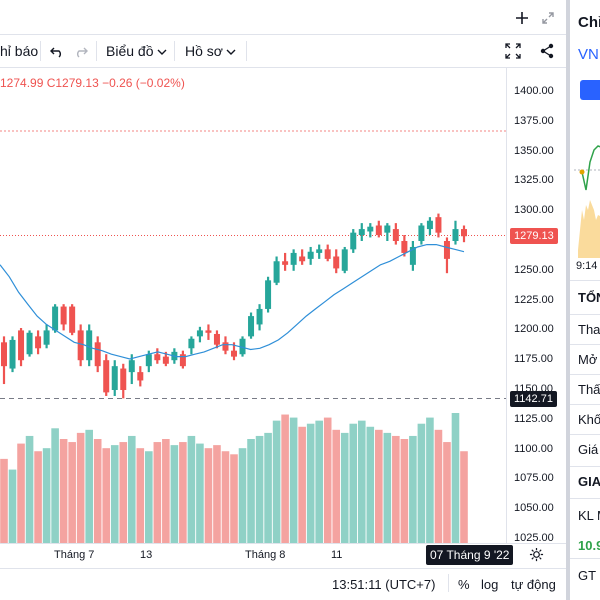  What do you see at coordinates (283, 17) in the screenshot?
I see `top-bar` at bounding box center [283, 17].